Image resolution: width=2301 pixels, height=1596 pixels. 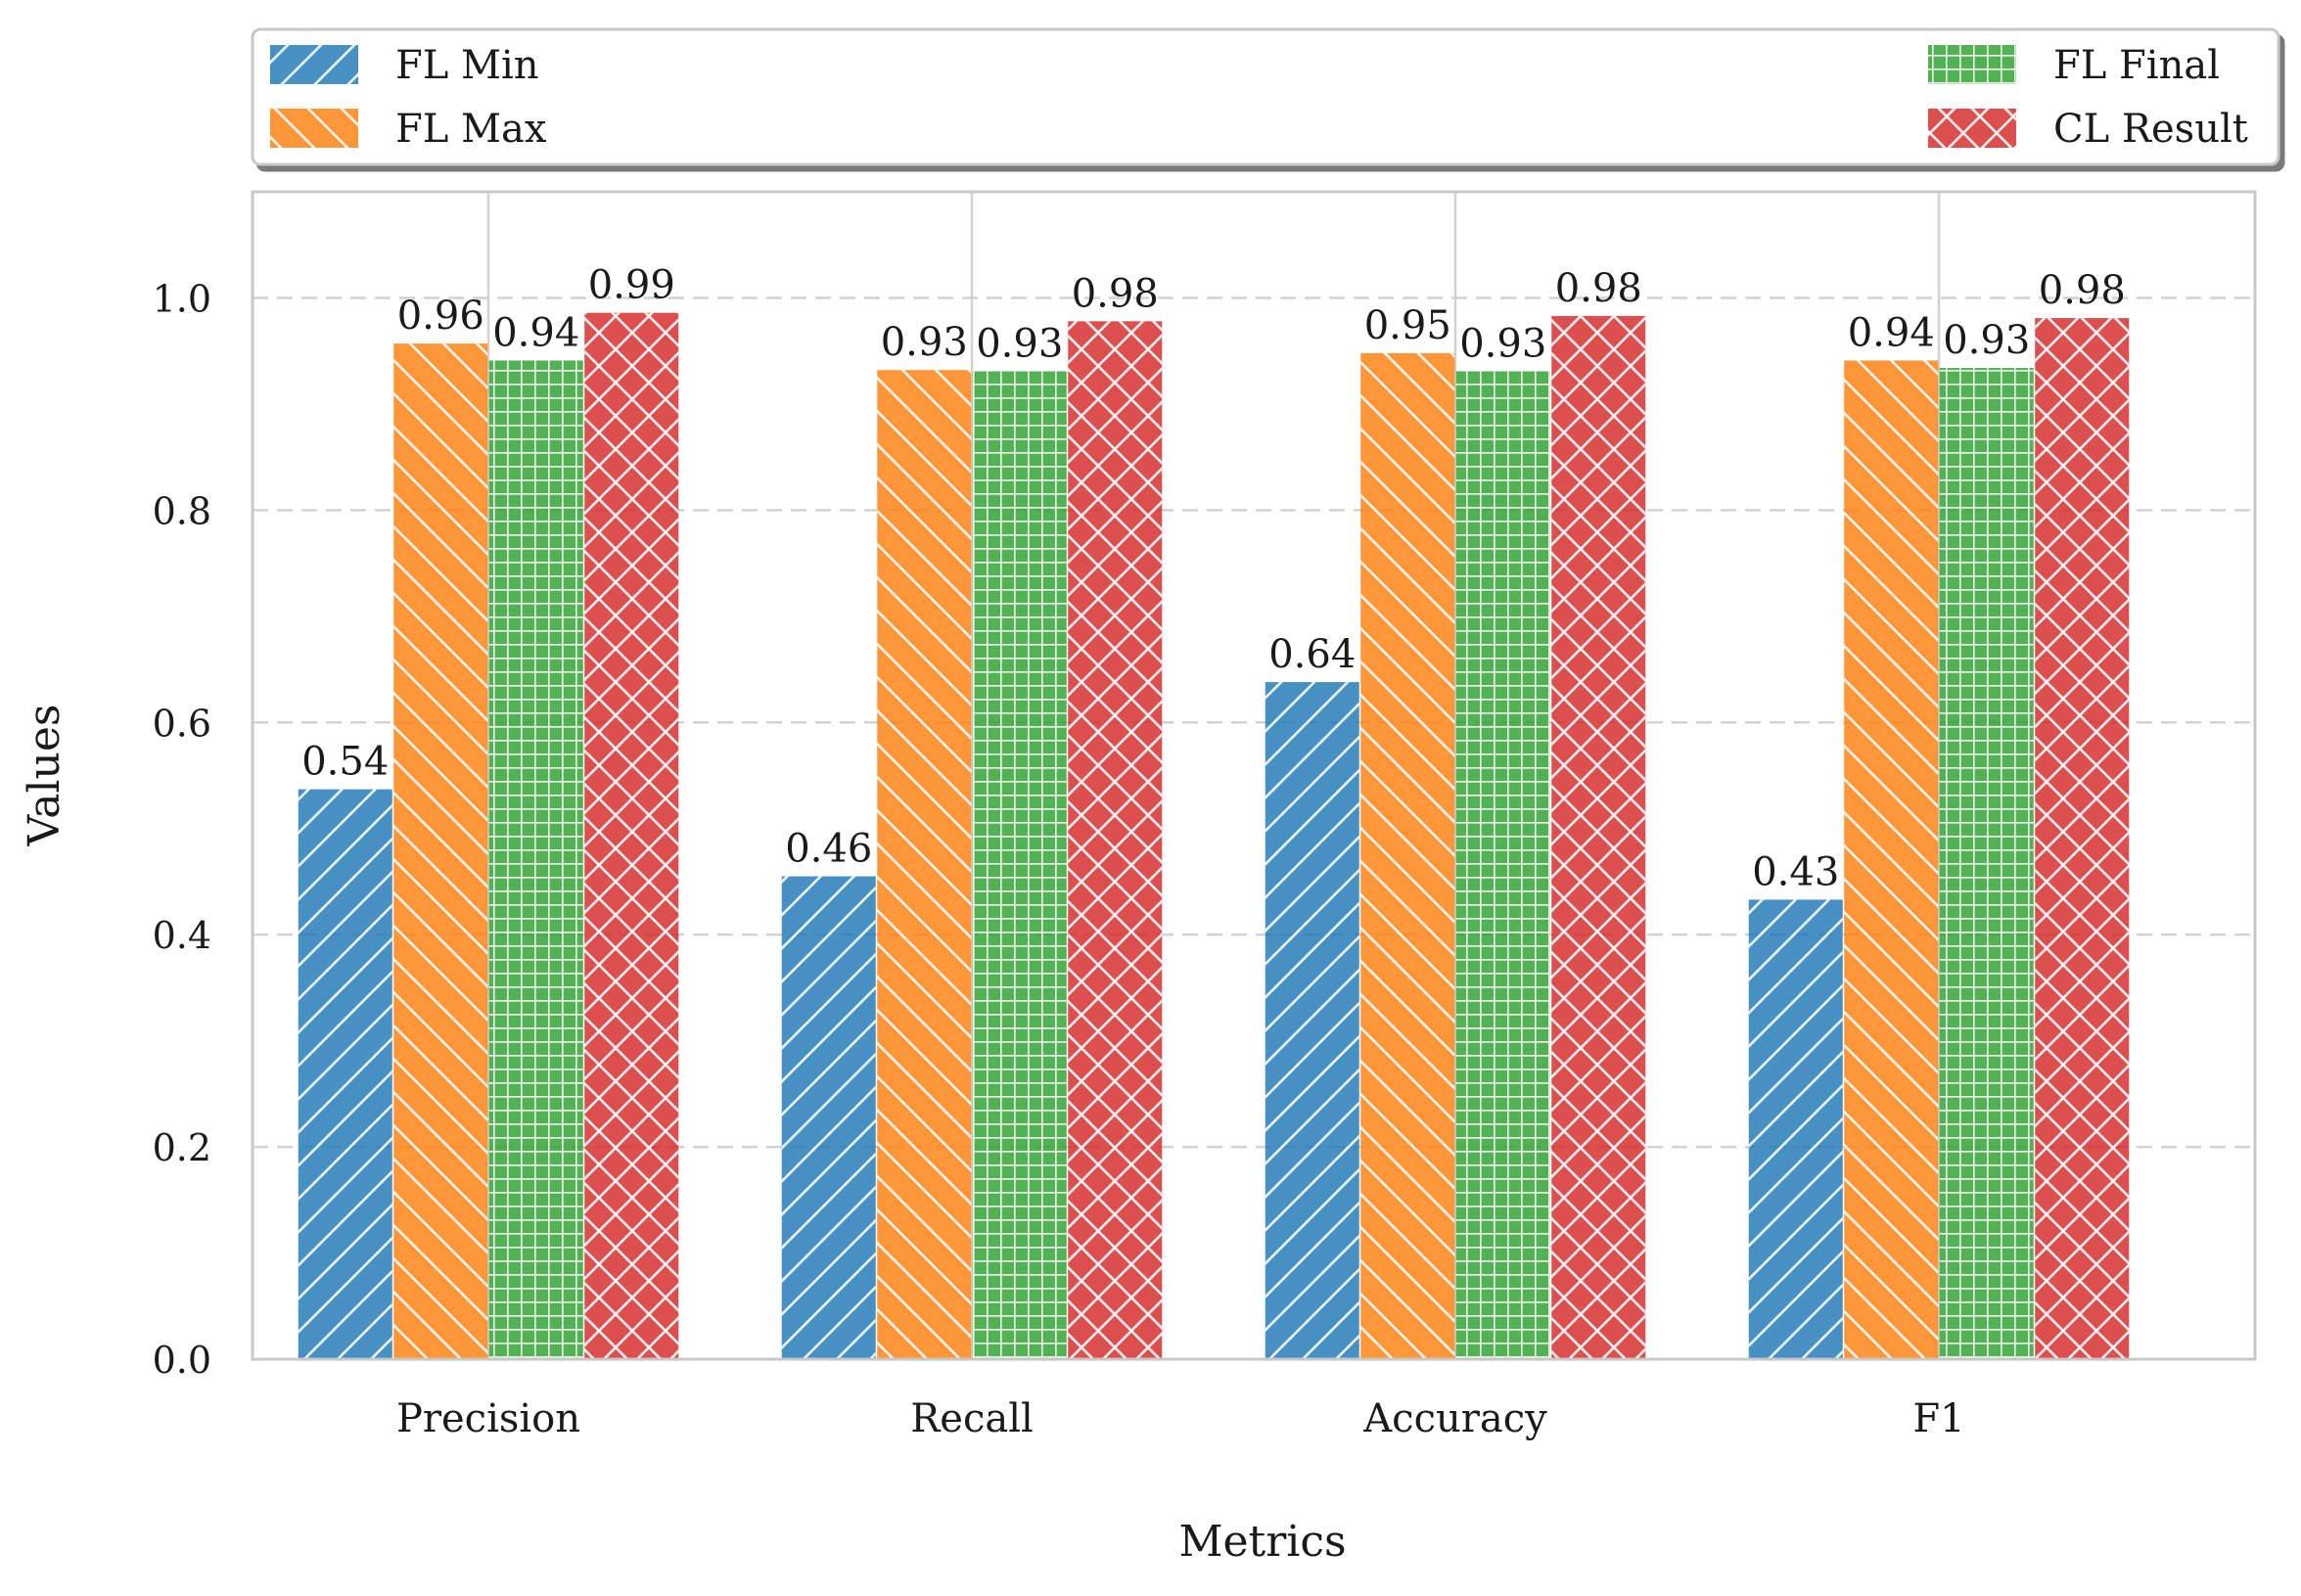 I want to click on value-label-fl-max-recall: 0.93, so click(x=925, y=342).